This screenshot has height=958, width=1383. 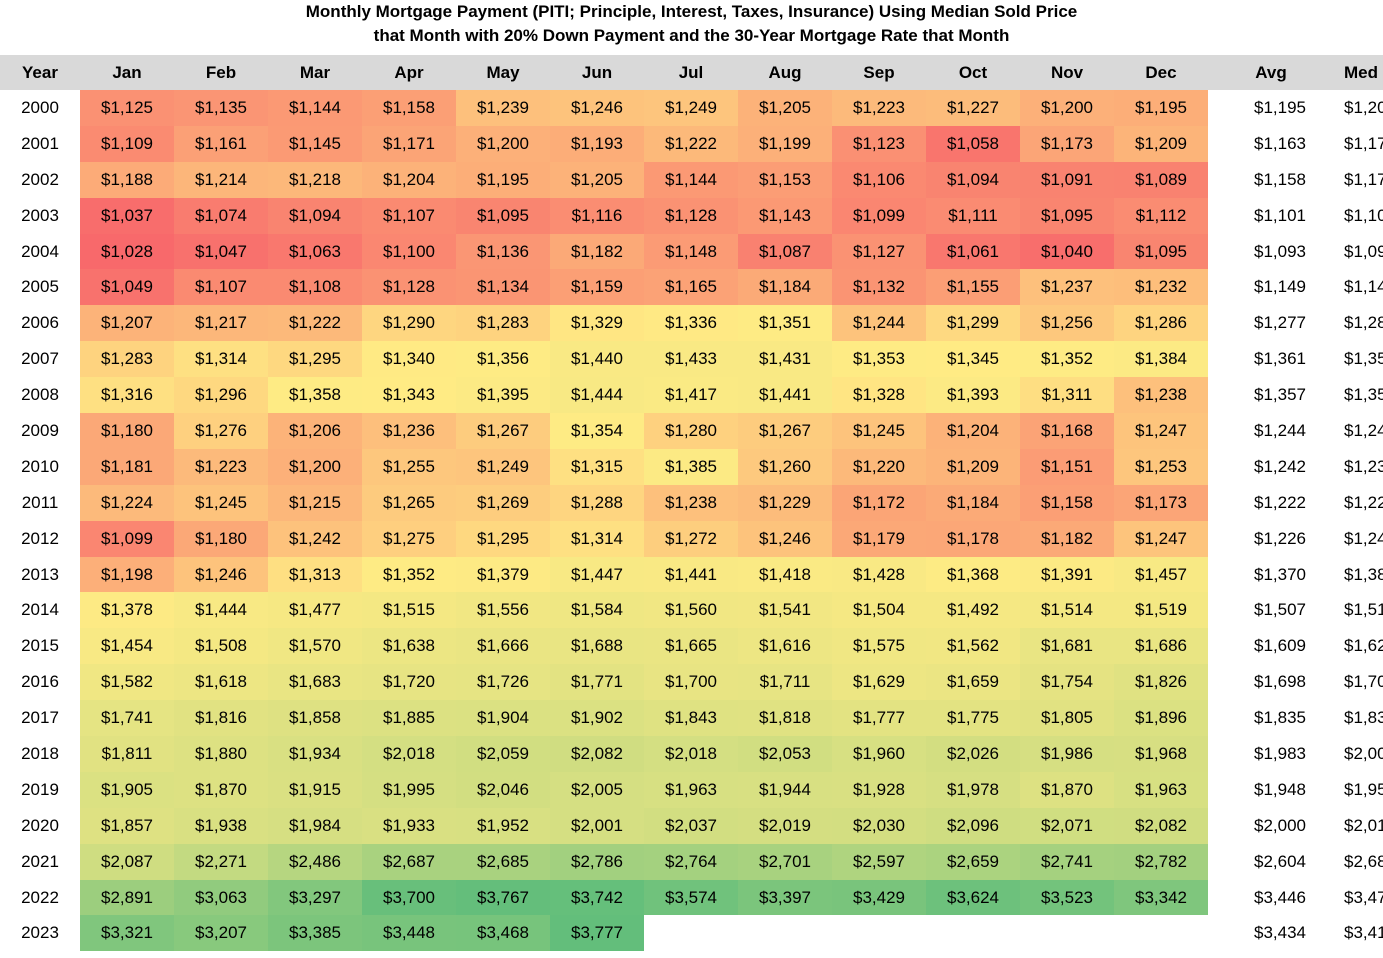 I want to click on header-month-oct: Oct, so click(x=973, y=72).